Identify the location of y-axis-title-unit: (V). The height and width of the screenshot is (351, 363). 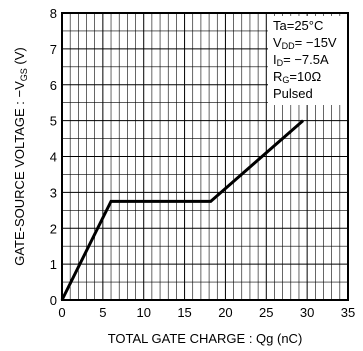
(19, 57).